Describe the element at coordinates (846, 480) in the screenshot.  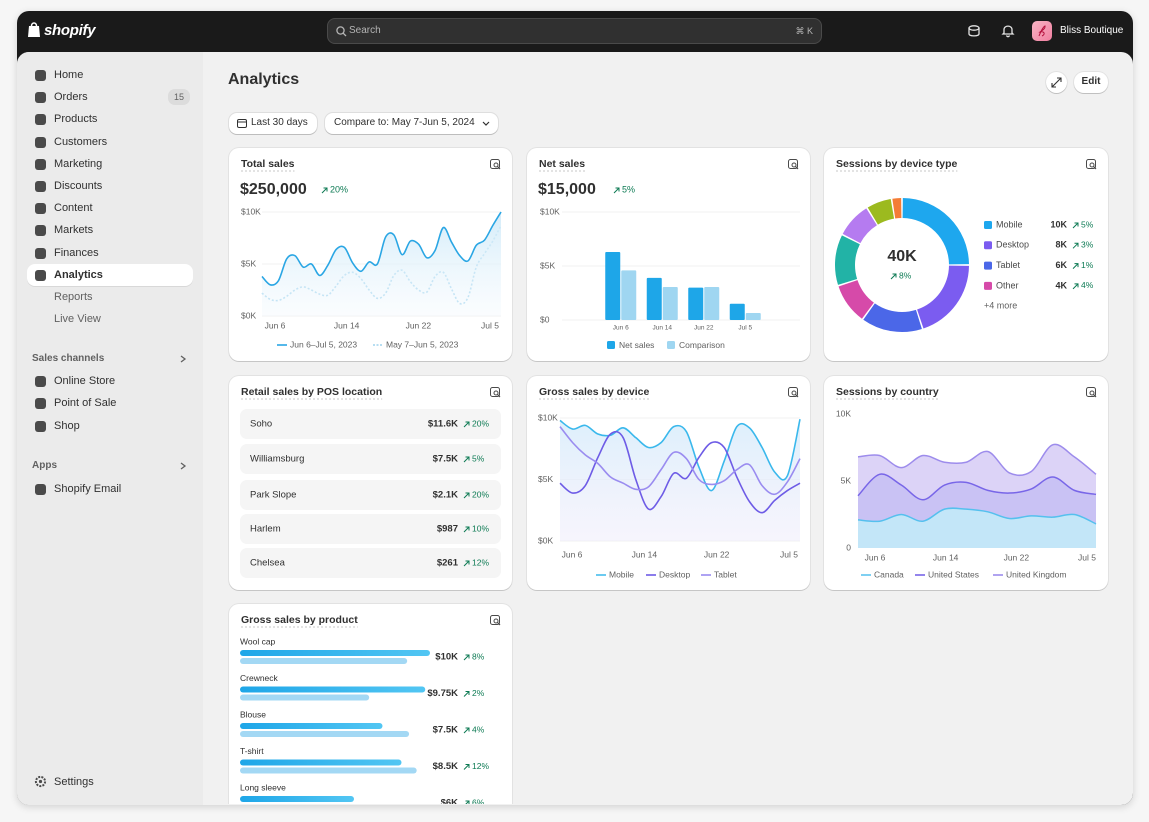
I see `y-tick-label: 5K` at that location.